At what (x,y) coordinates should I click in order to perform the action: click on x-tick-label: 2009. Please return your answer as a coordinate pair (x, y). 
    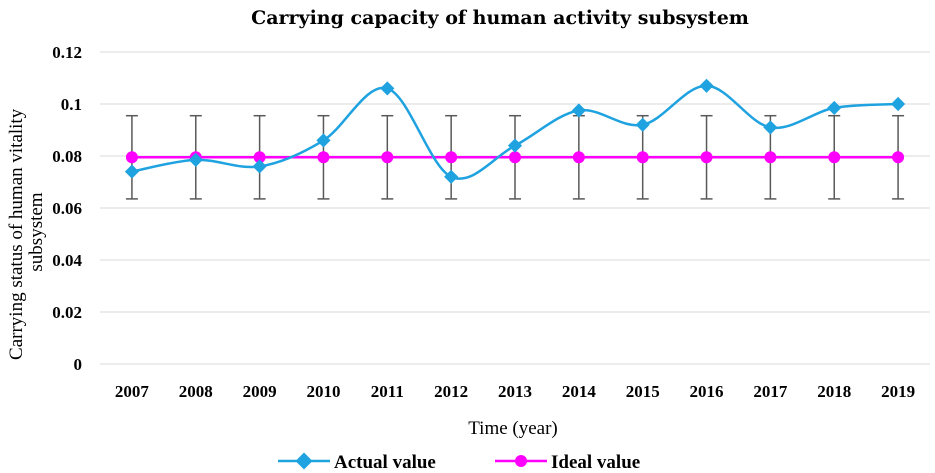
    Looking at the image, I should click on (260, 391).